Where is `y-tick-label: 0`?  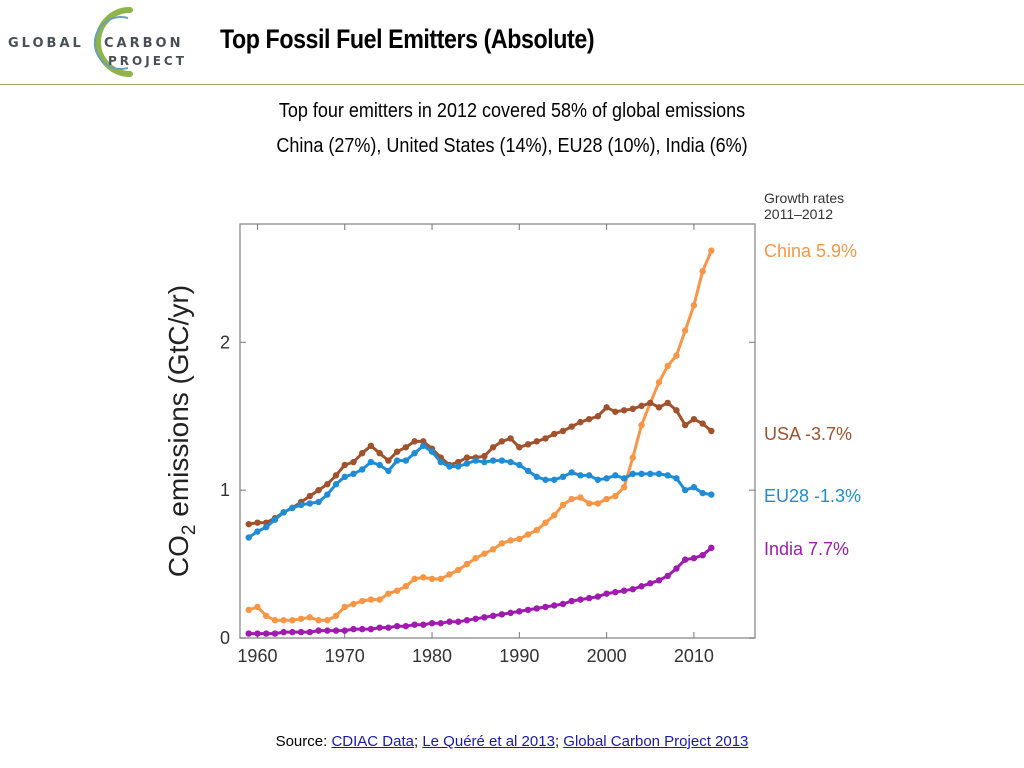 y-tick-label: 0 is located at coordinates (225, 638).